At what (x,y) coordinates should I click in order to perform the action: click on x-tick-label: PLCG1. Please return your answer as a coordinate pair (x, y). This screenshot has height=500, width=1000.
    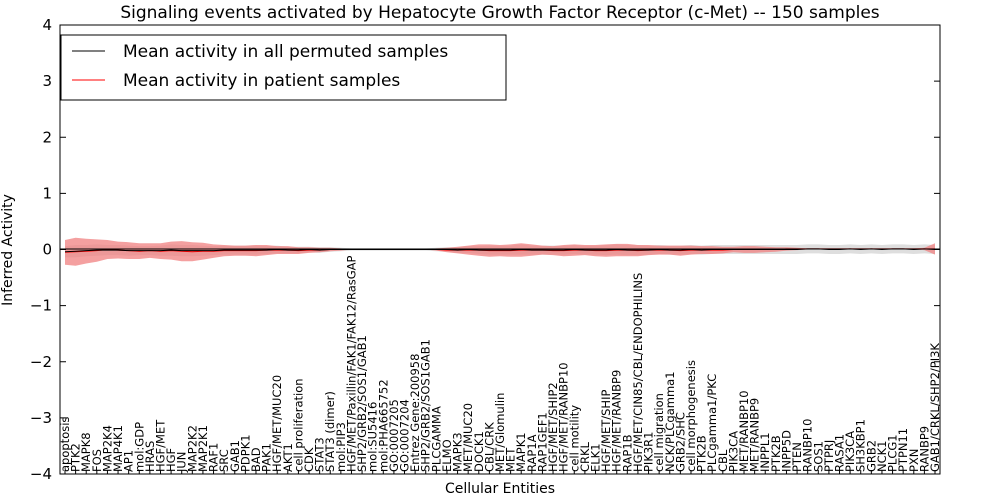
    Looking at the image, I should click on (893, 453).